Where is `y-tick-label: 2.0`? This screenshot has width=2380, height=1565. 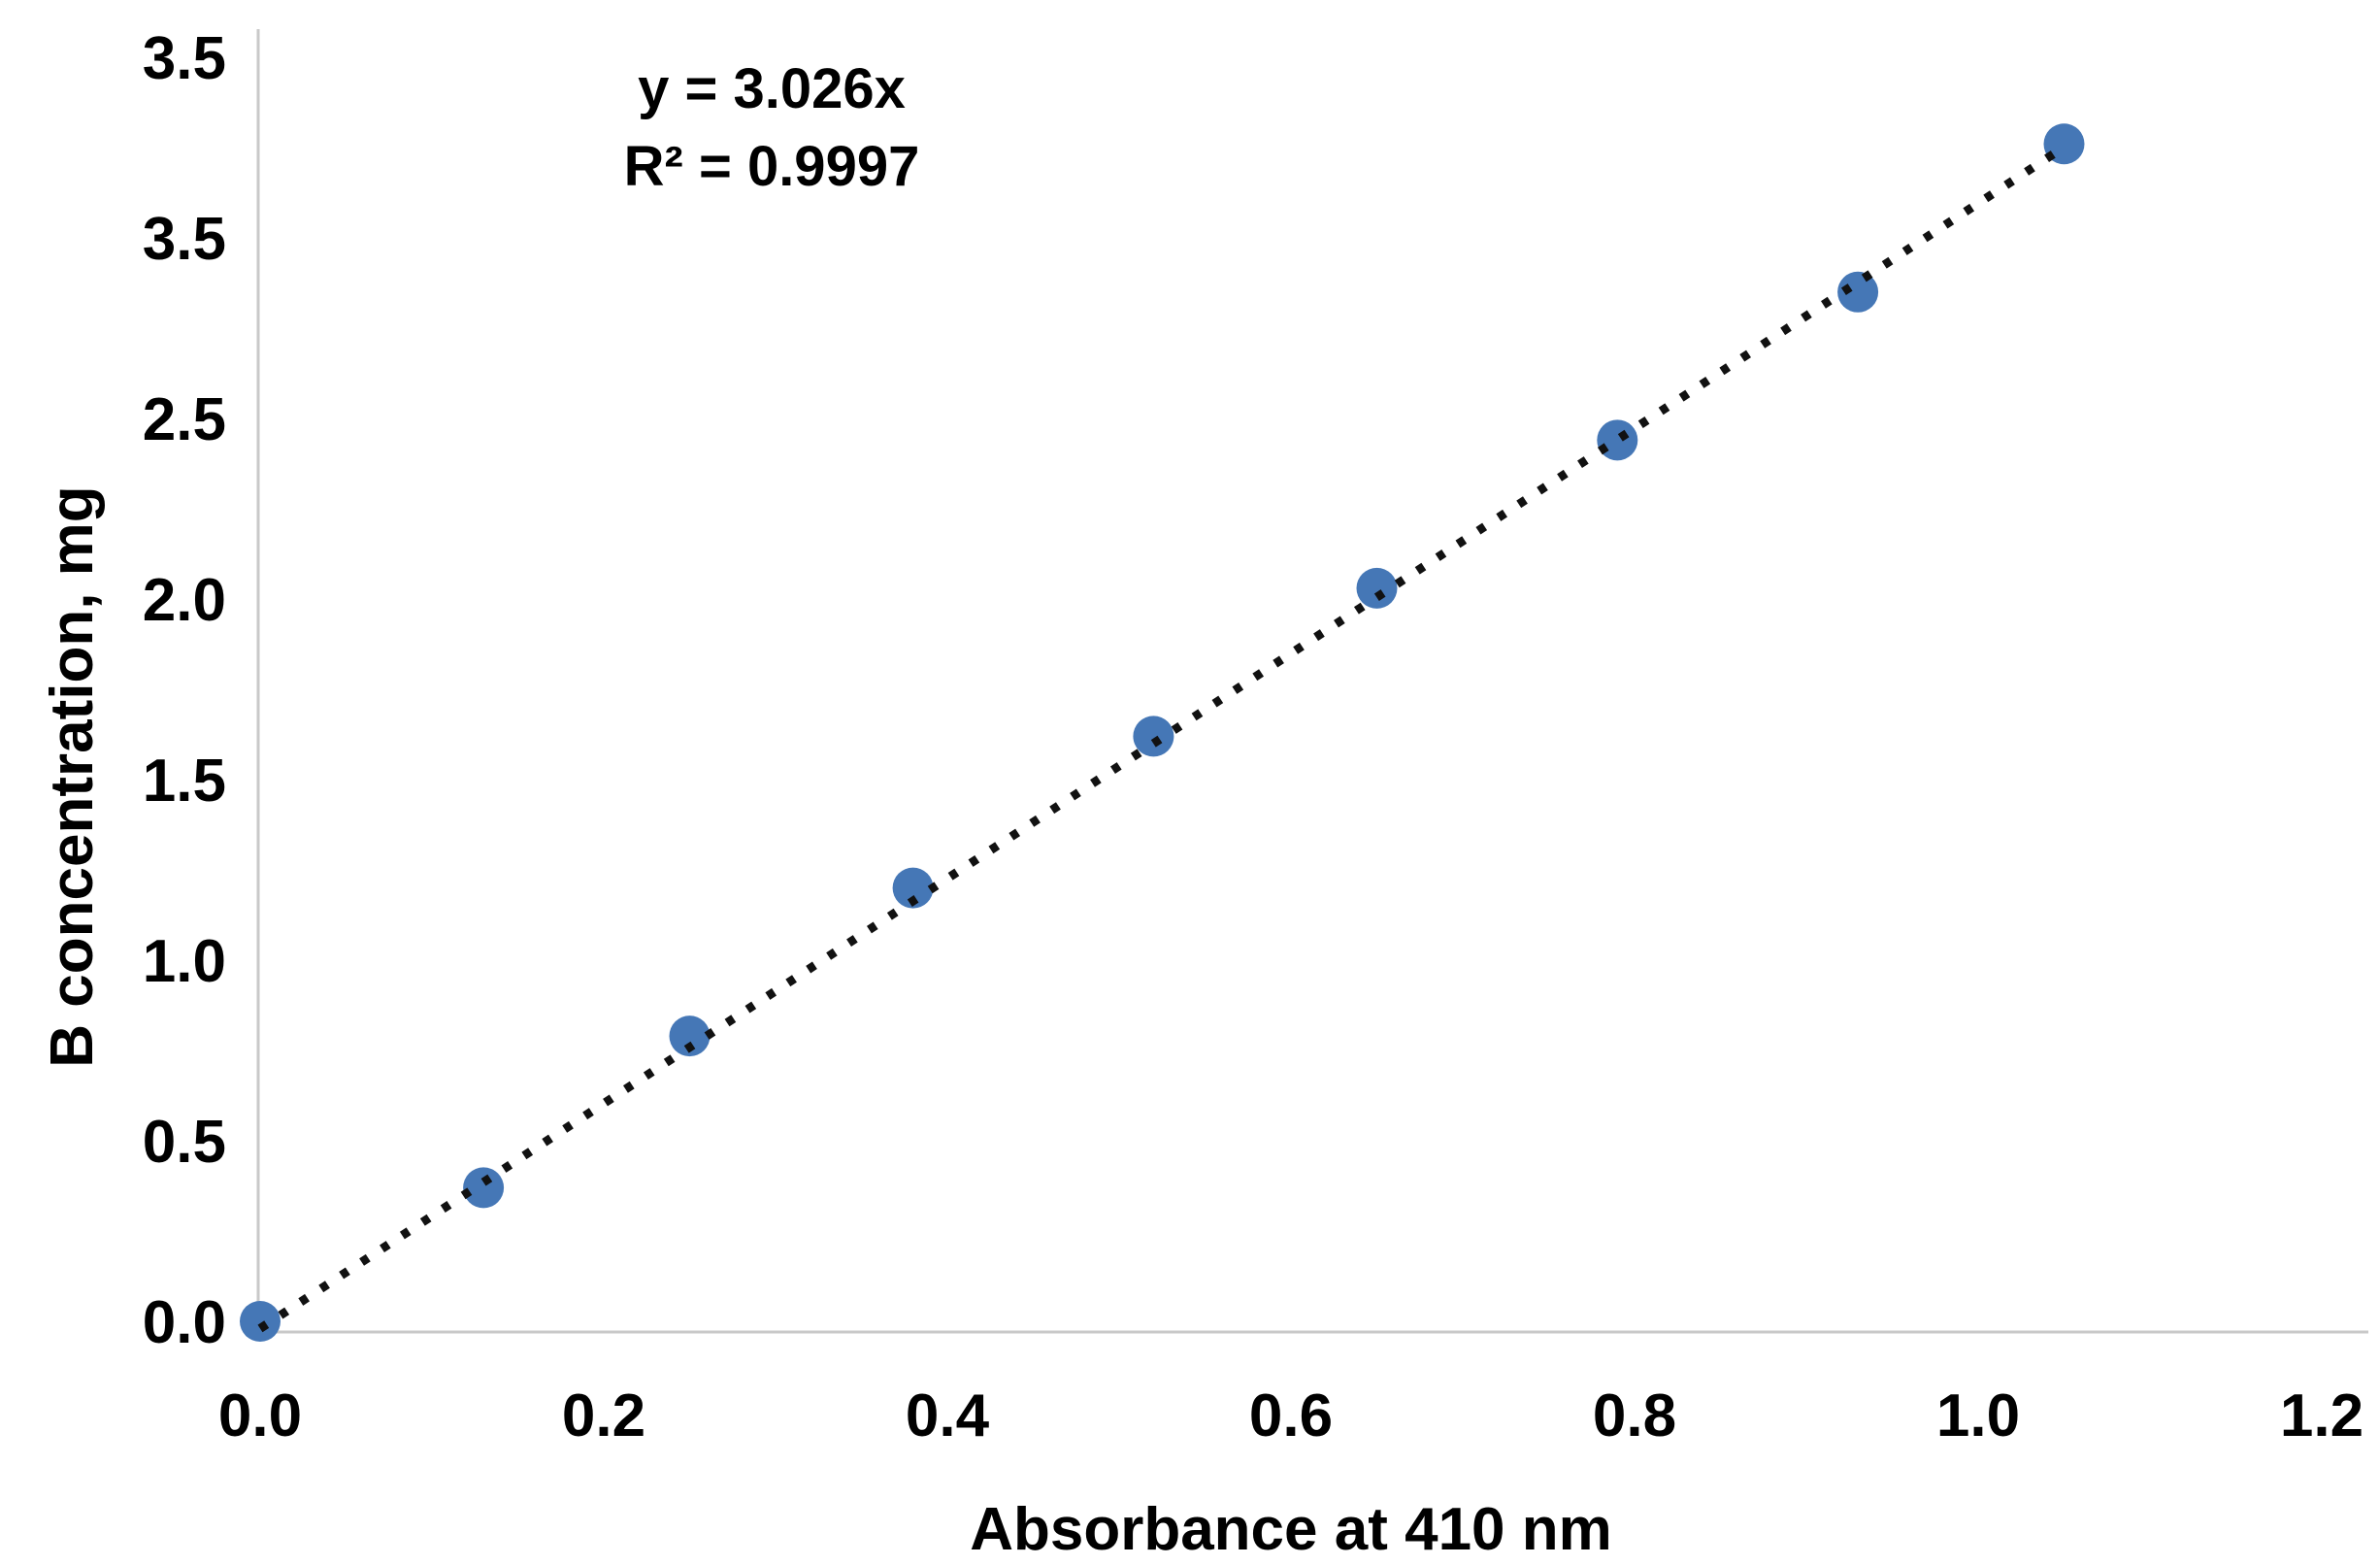
y-tick-label: 2.0 is located at coordinates (184, 600).